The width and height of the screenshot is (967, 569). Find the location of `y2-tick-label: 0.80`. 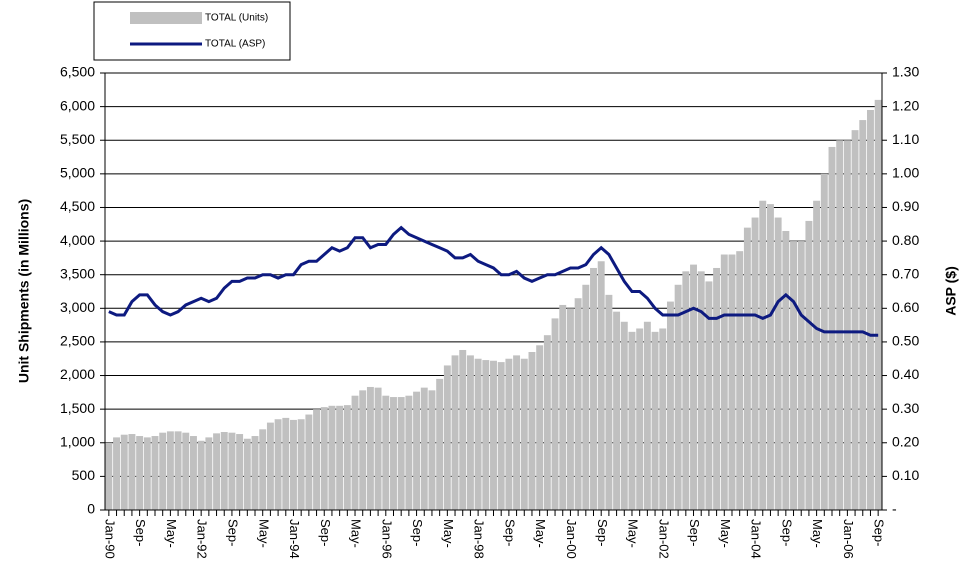

y2-tick-label: 0.80 is located at coordinates (905, 240).